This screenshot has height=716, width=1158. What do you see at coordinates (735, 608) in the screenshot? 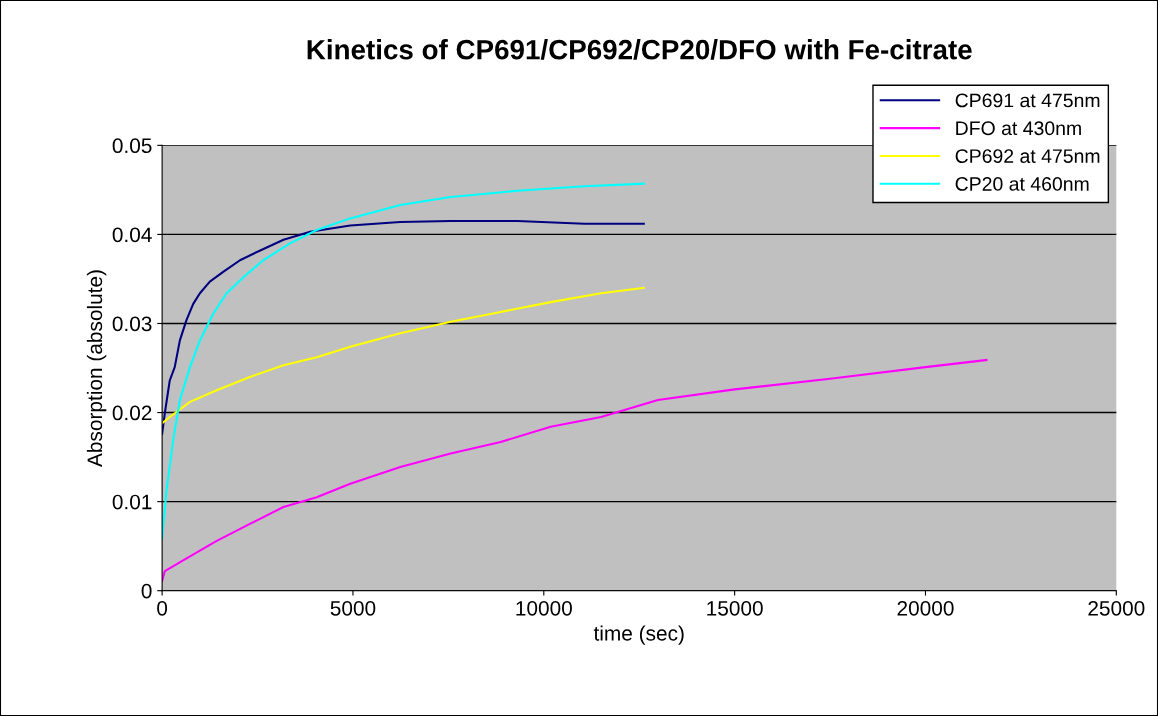
I see `x-tick-label: 15000` at bounding box center [735, 608].